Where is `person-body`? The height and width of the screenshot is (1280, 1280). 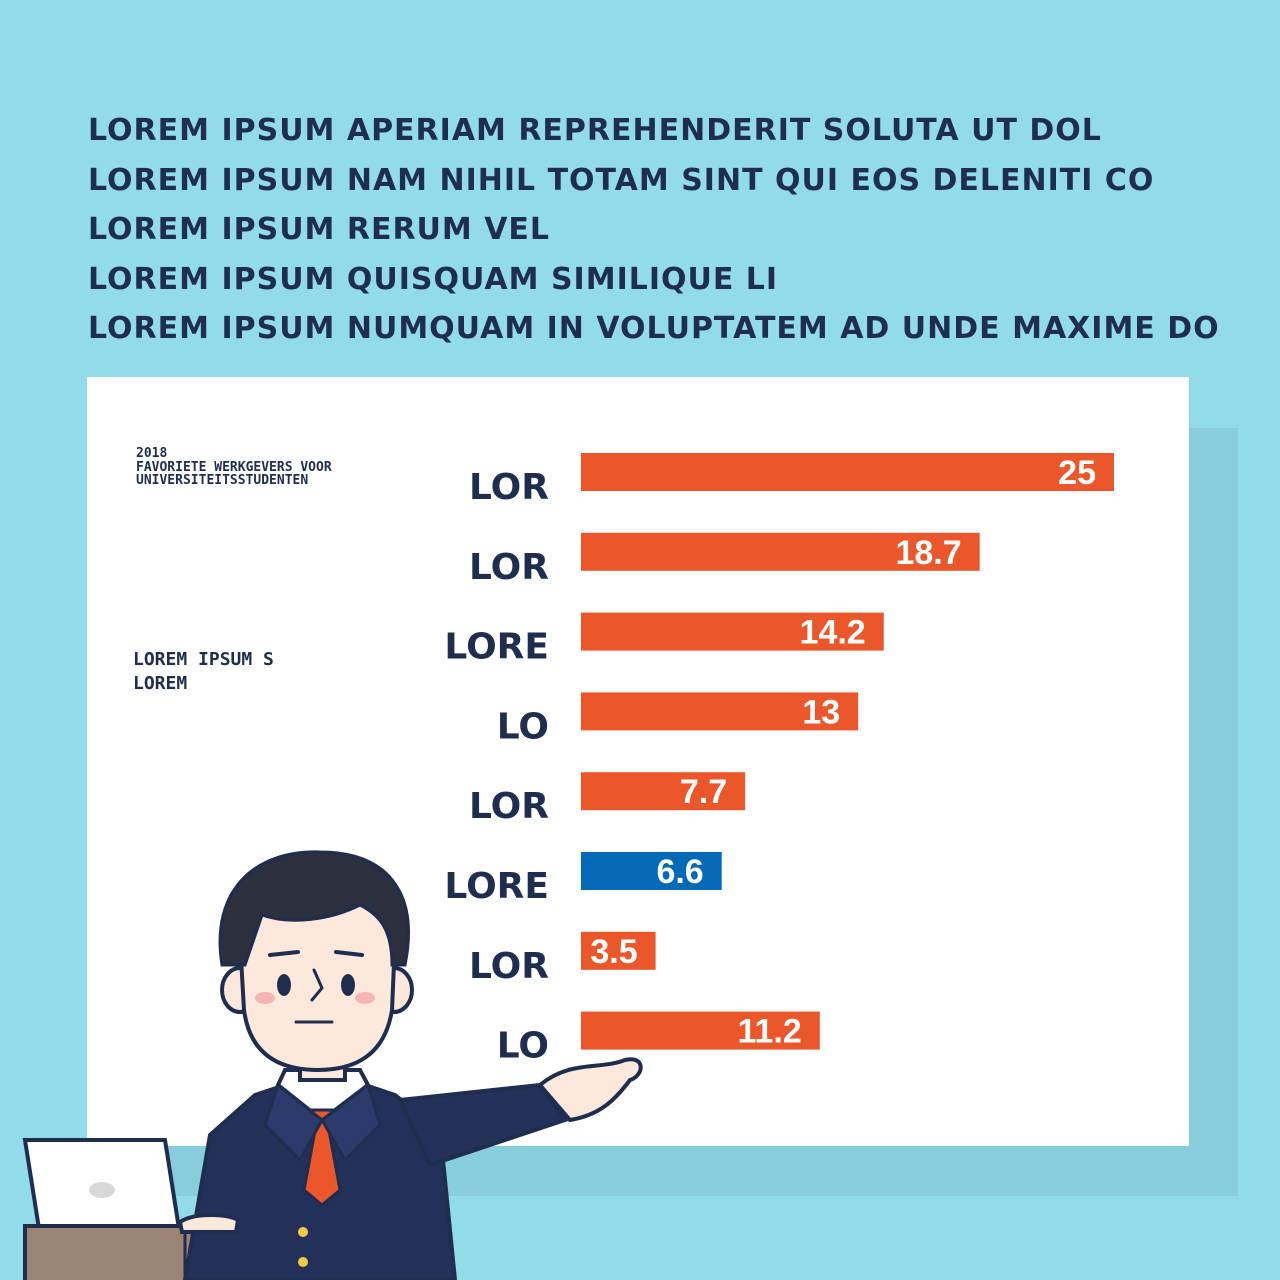
person-body is located at coordinates (412, 1168).